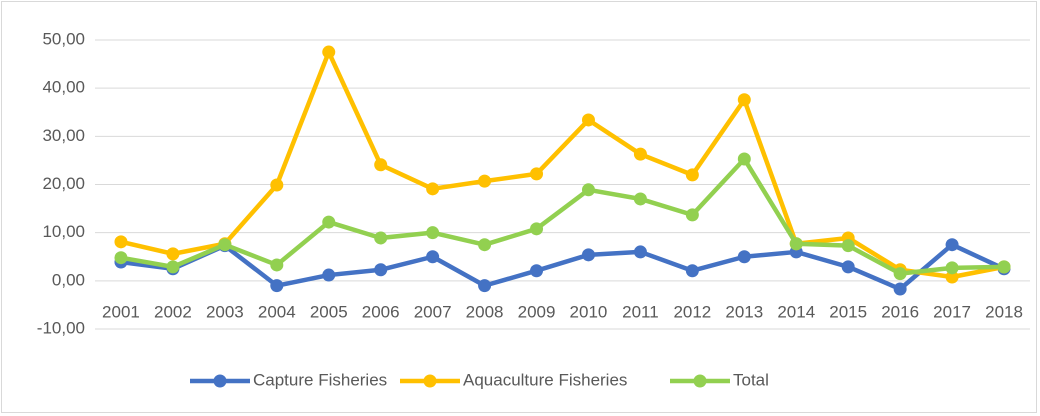 The height and width of the screenshot is (416, 1040). I want to click on series-line, so click(562, 267).